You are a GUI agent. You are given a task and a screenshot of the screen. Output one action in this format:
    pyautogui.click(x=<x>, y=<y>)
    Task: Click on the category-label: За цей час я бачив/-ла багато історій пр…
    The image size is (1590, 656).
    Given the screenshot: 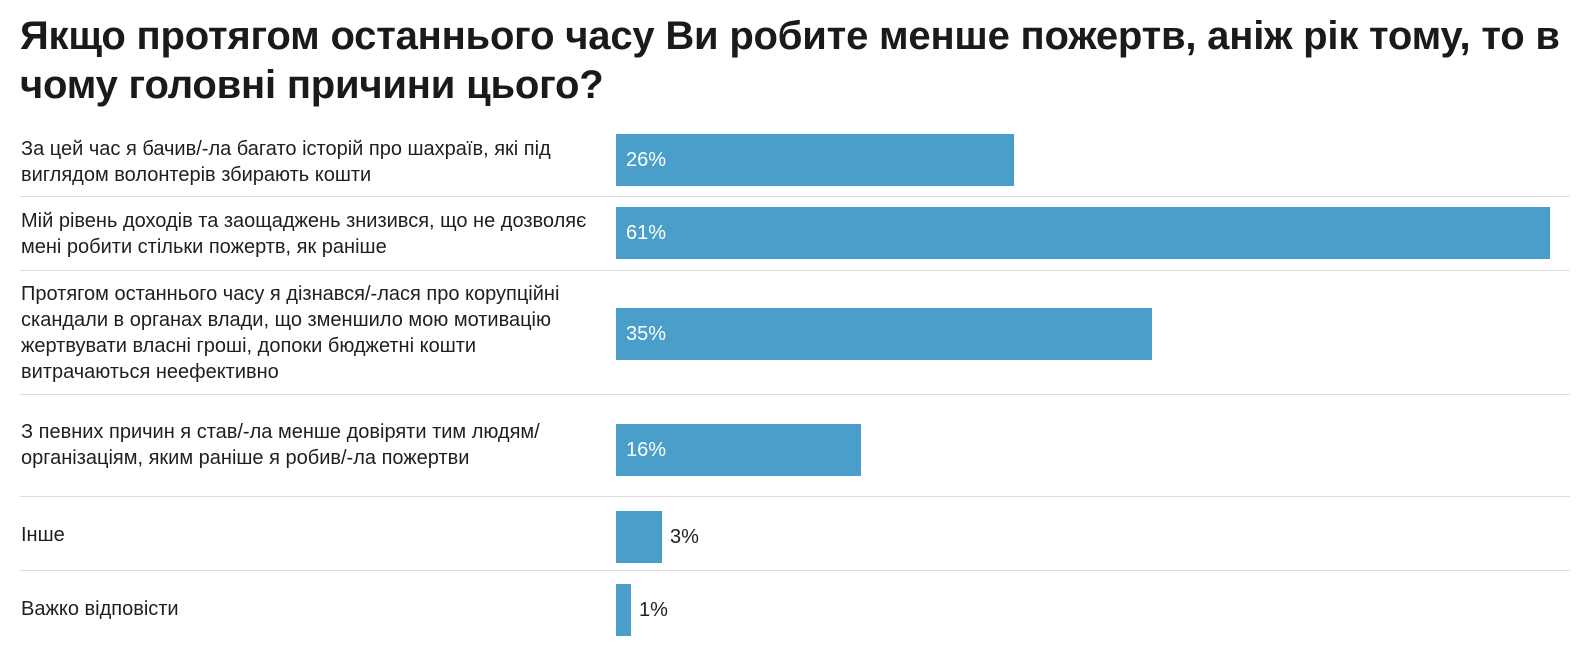 What is the action you would take?
    pyautogui.click(x=313, y=162)
    